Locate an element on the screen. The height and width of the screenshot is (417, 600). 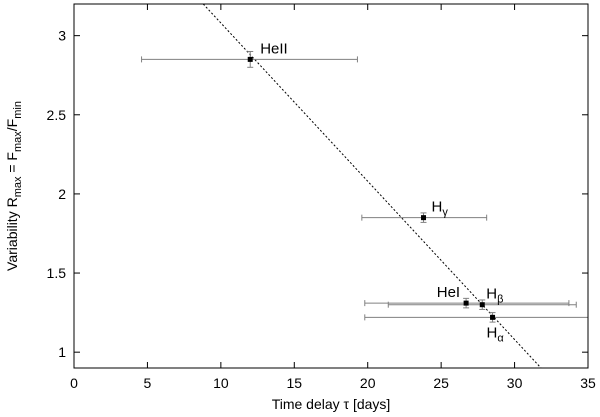
x-tick-label: 5 is located at coordinates (148, 383).